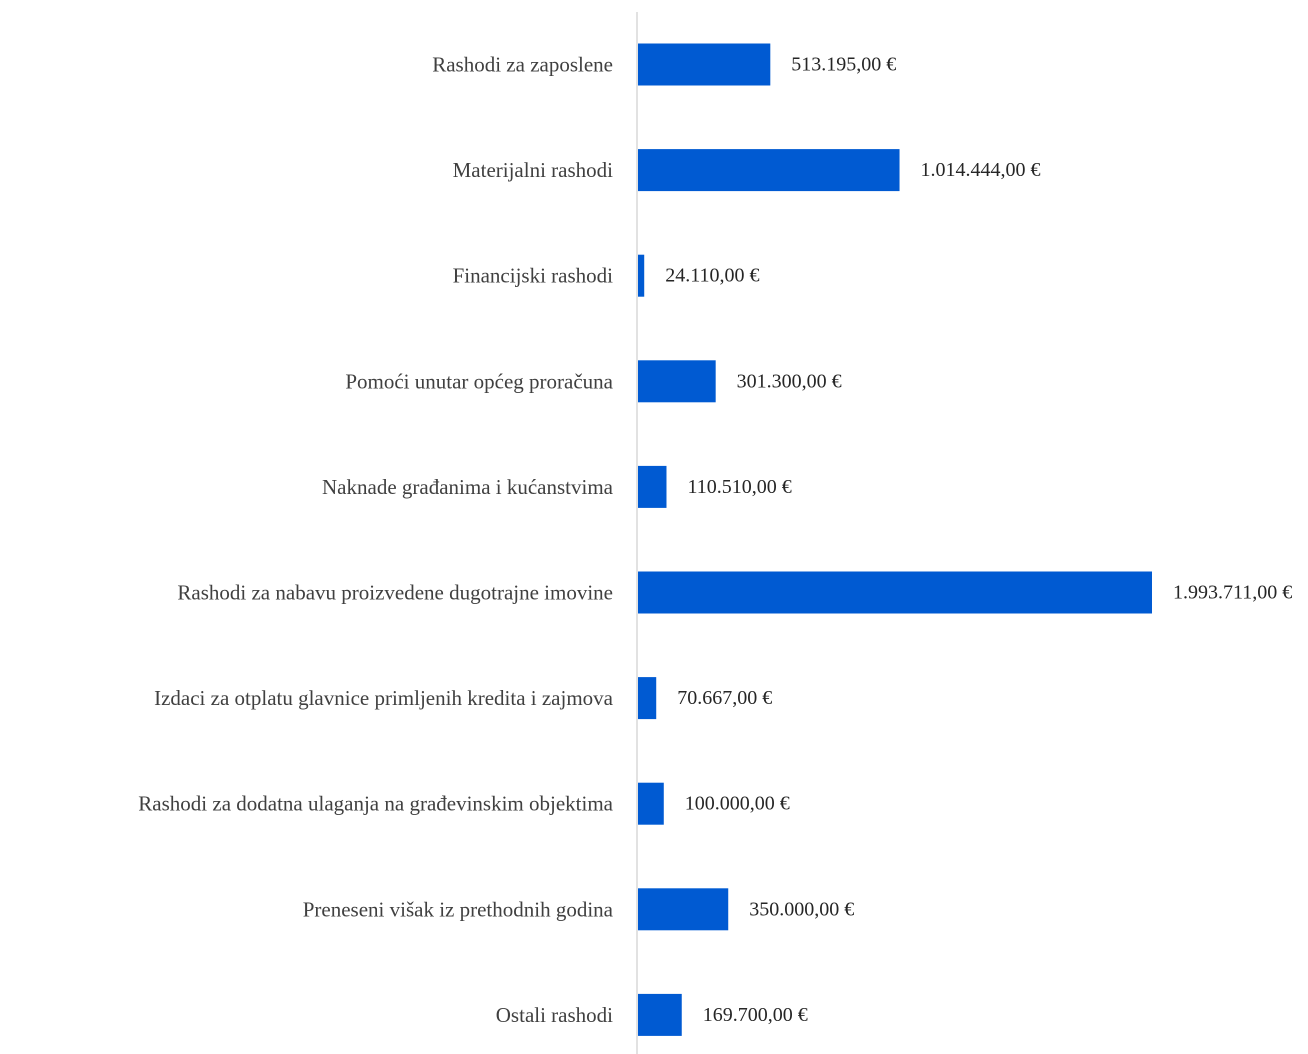  I want to click on value-label: 1.014.444,00 €, so click(981, 170).